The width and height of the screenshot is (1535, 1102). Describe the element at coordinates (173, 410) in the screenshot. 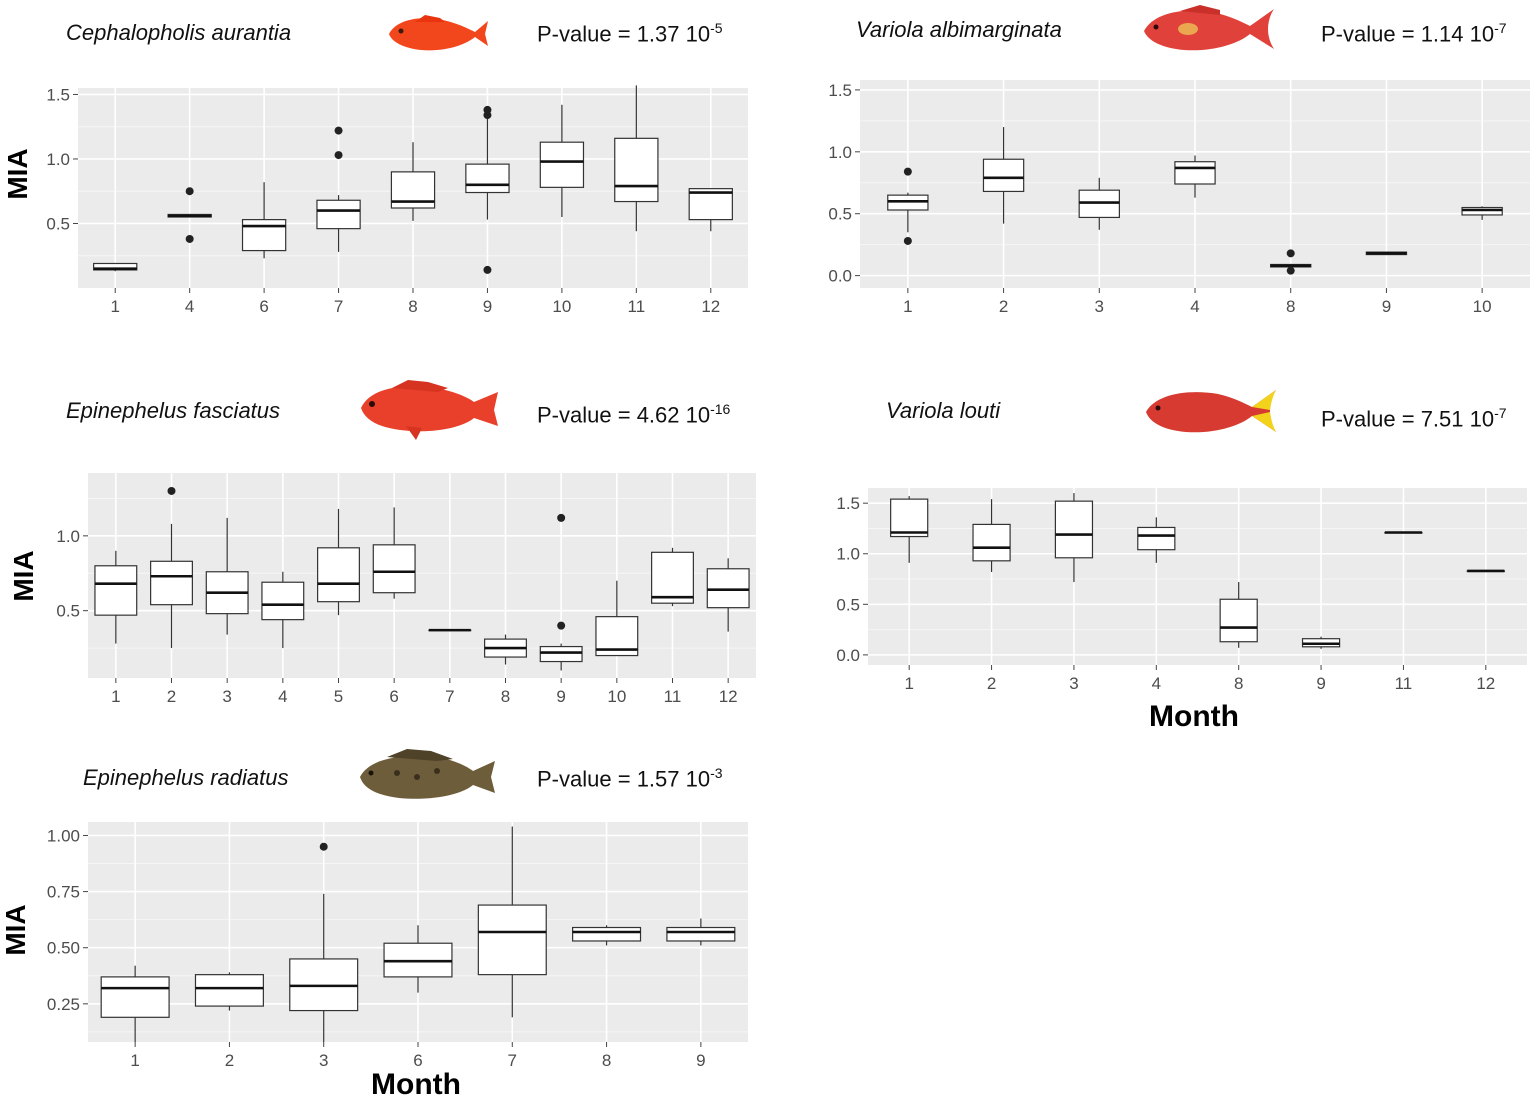

I see `species-name: Epinephelus fasciatus` at that location.